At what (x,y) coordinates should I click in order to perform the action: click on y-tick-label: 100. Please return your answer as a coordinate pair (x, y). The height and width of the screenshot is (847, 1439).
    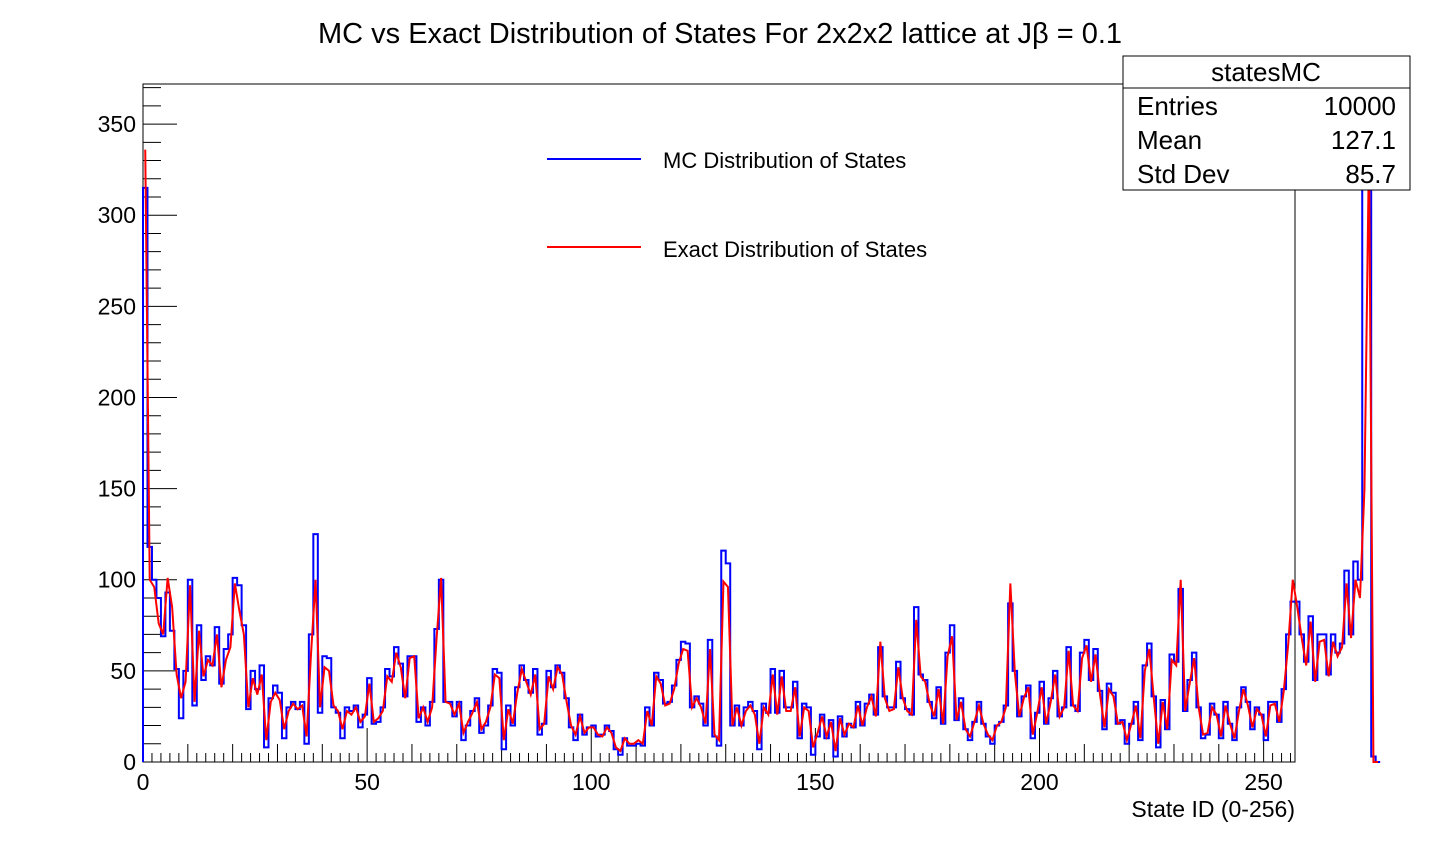
    Looking at the image, I should click on (117, 580).